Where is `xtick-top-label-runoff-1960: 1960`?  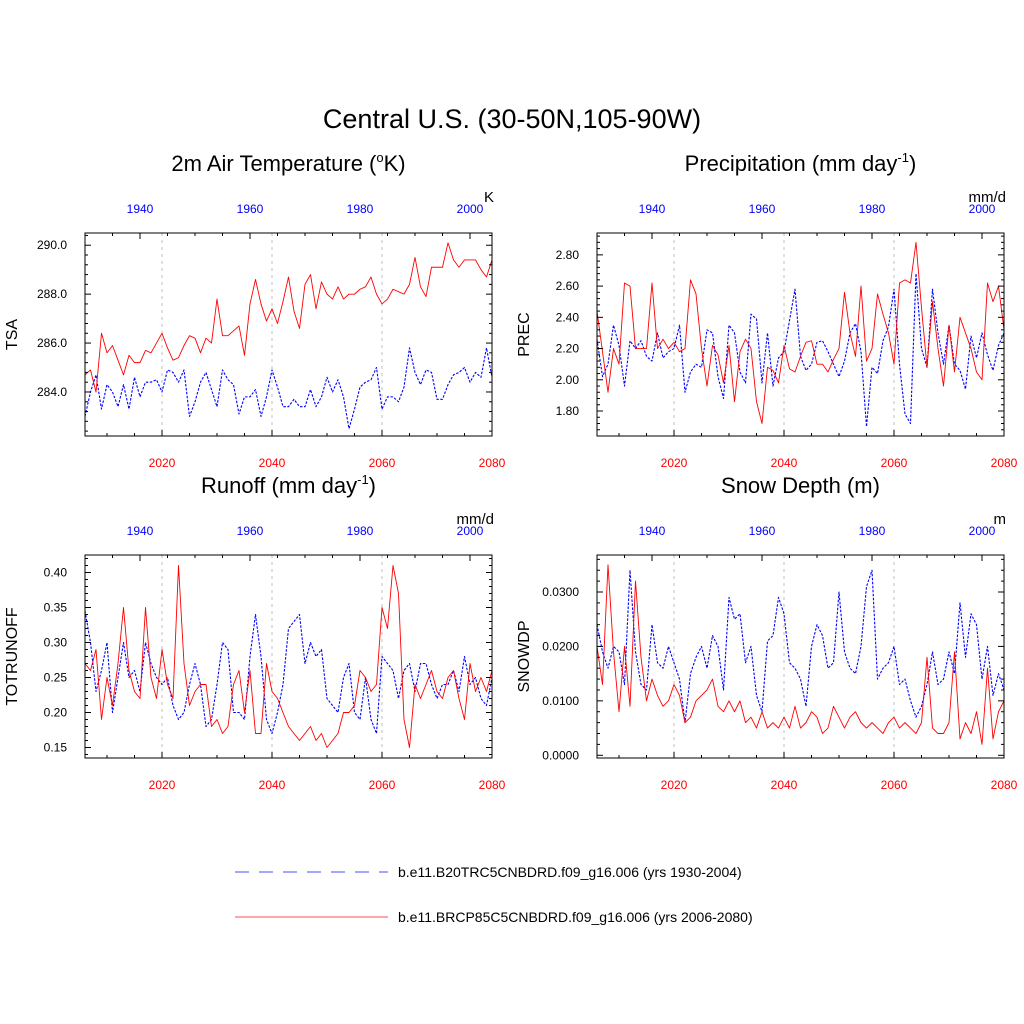
xtick-top-label-runoff-1960: 1960 is located at coordinates (250, 531).